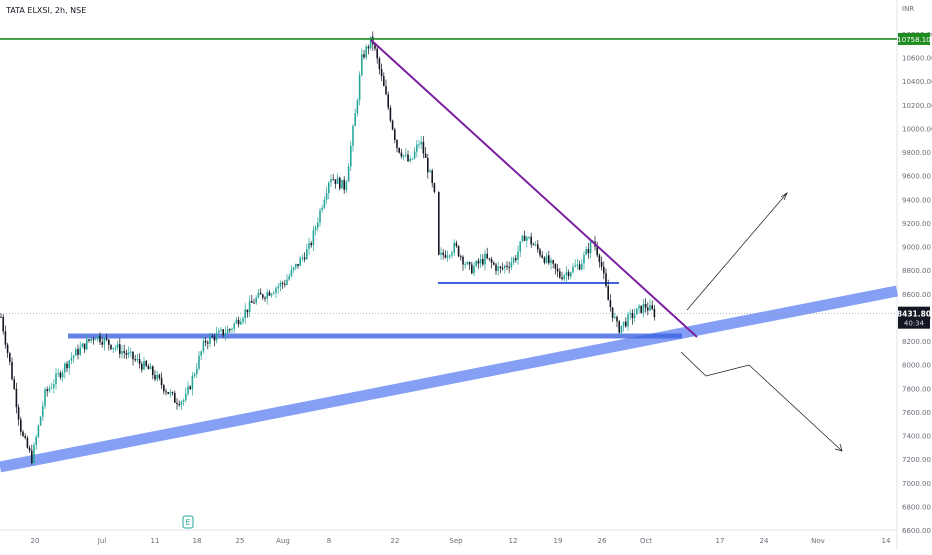 This screenshot has height=555, width=932. Describe the element at coordinates (102, 541) in the screenshot. I see `x-tick-label: Jul` at that location.